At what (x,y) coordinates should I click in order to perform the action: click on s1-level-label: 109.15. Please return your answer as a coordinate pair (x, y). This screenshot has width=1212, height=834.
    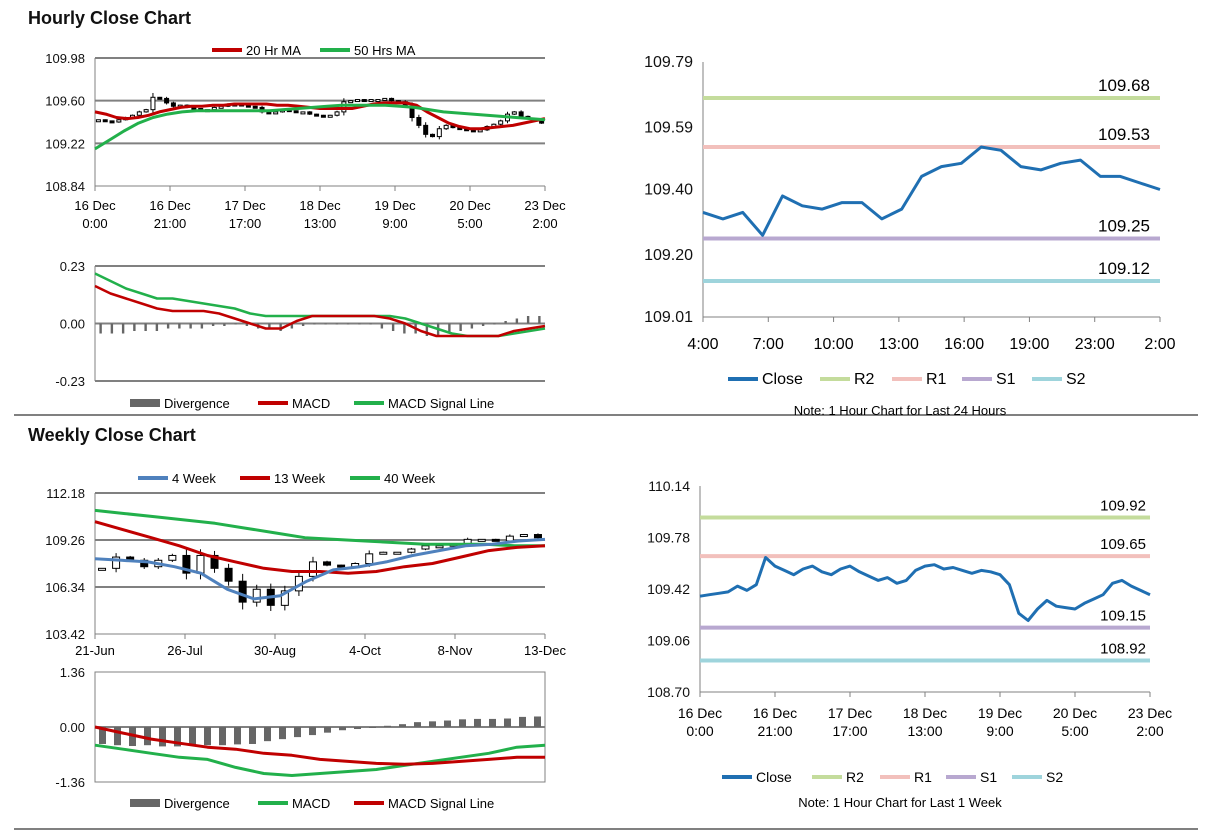
    Looking at the image, I should click on (1123, 616).